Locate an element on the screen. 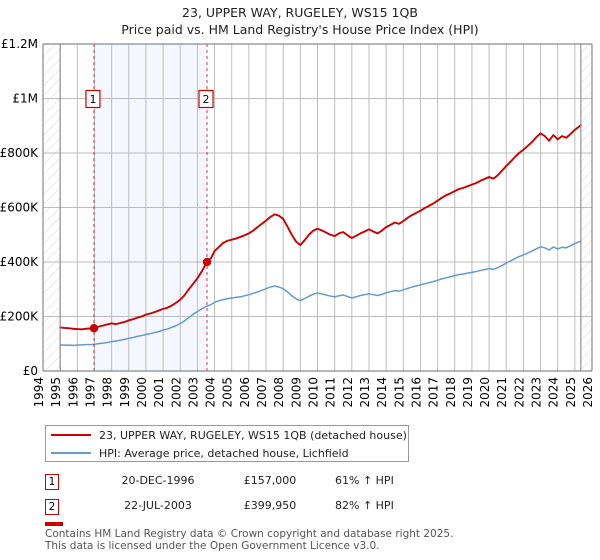 The width and height of the screenshot is (600, 560). x-axis-tick-label: 2004 is located at coordinates (211, 392).